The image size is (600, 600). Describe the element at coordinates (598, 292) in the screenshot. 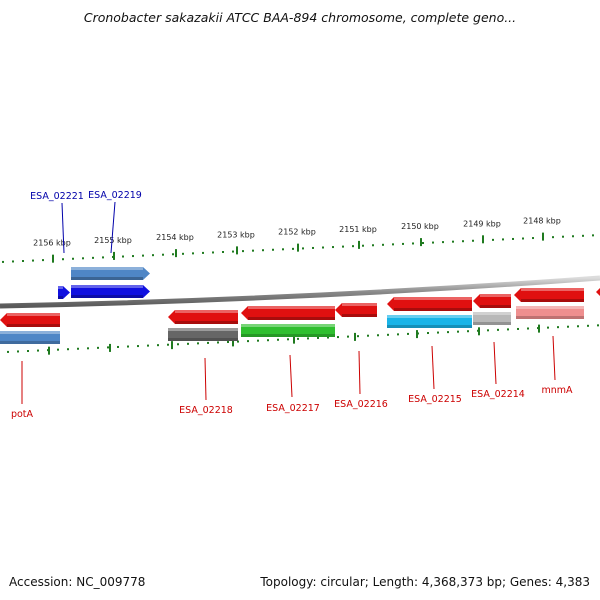

I see `gene-unnamed-right` at that location.